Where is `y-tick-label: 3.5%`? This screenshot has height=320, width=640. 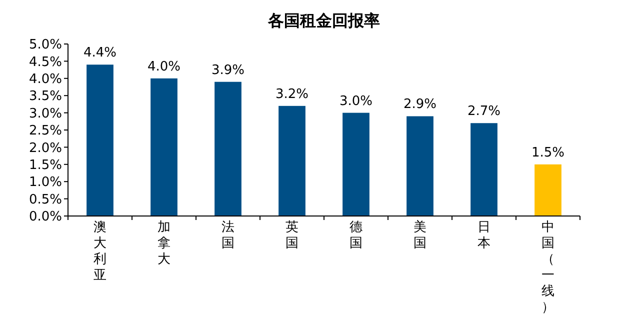
y-tick-label: 3.5% is located at coordinates (45, 96).